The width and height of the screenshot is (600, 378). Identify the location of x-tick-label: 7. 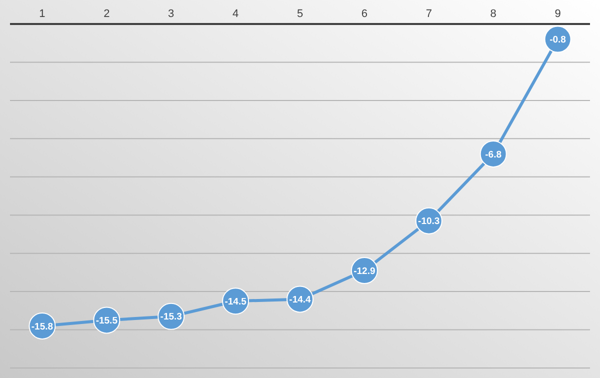
(429, 14).